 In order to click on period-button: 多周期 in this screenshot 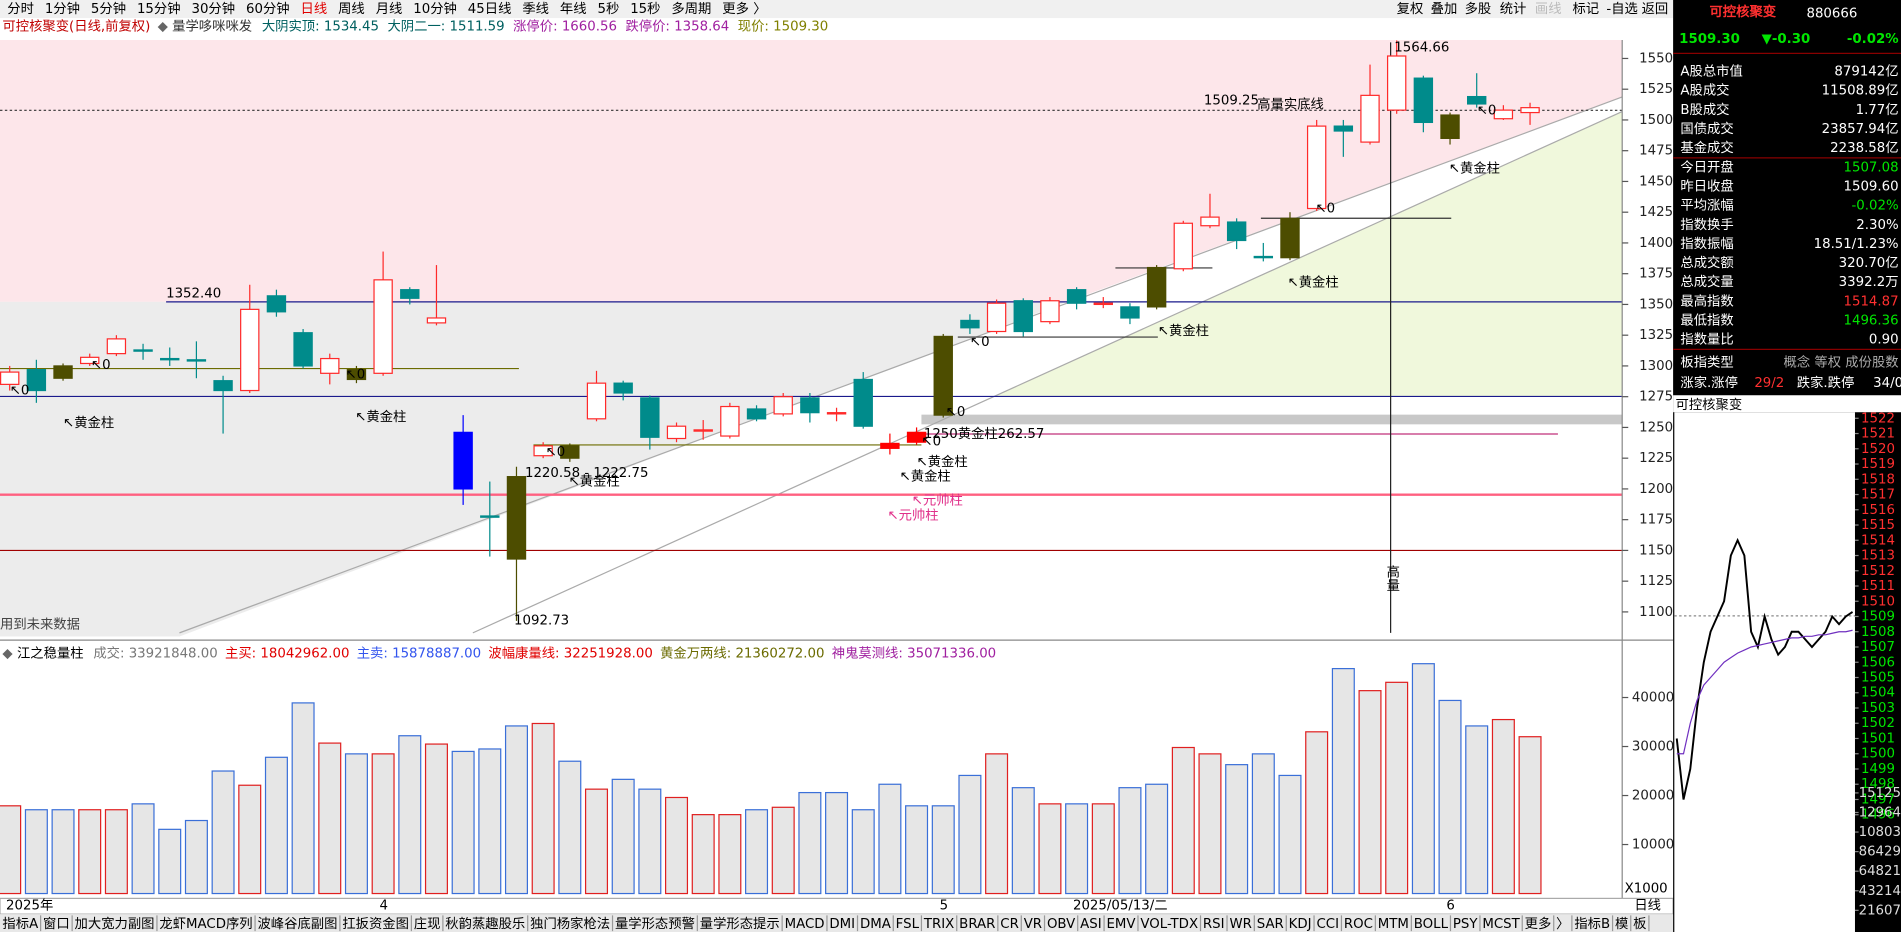, I will do `click(691, 8)`.